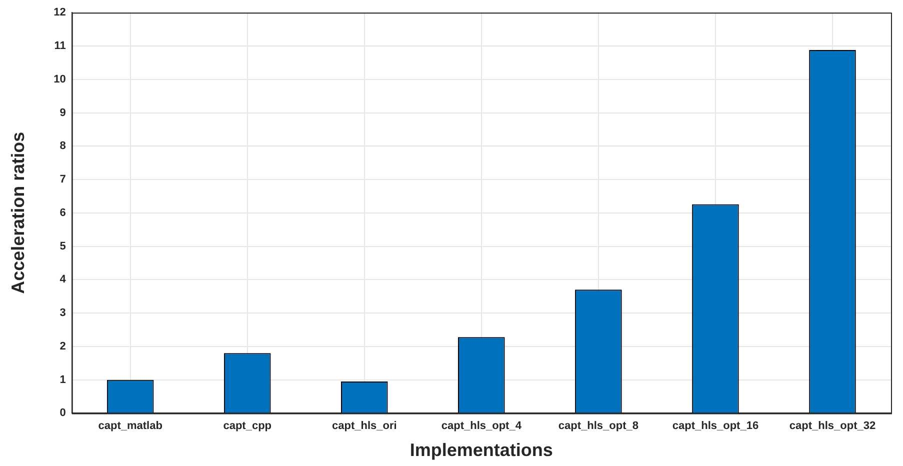 This screenshot has height=466, width=903. What do you see at coordinates (598, 426) in the screenshot?
I see `x-tick-label: capt_hls_opt_8` at bounding box center [598, 426].